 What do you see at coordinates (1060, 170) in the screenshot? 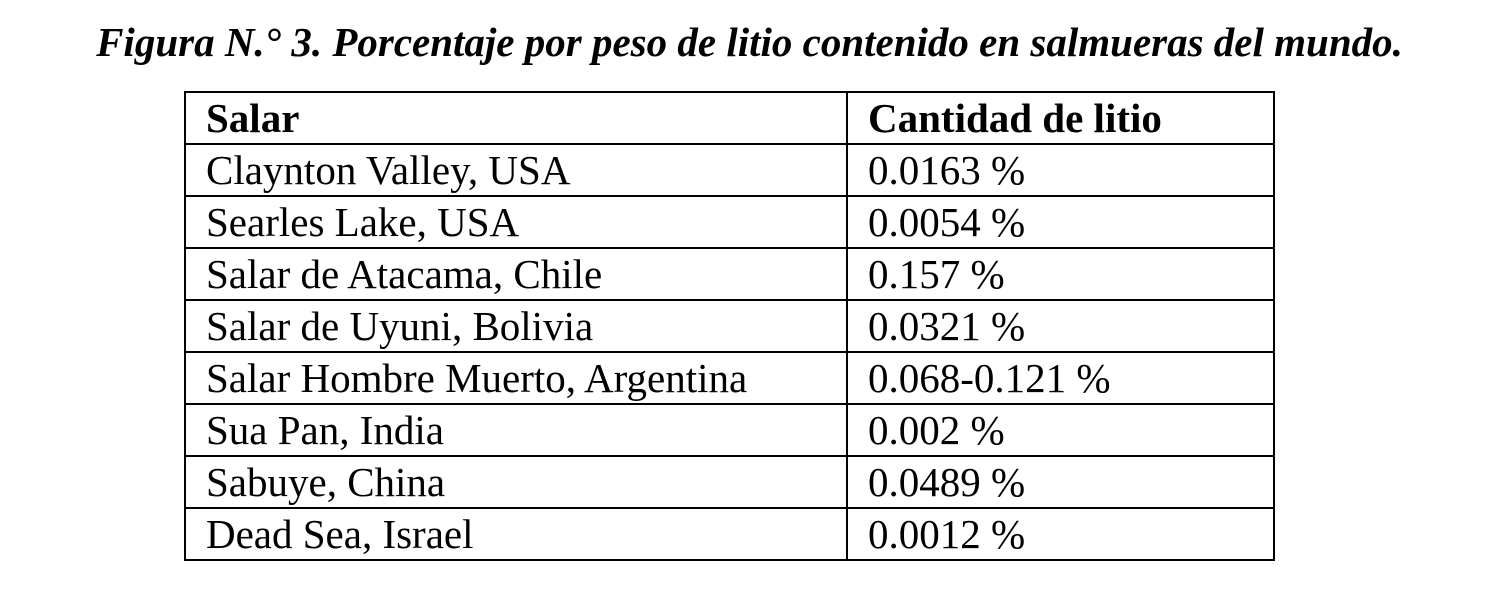
I see `cell-cantidad: 0.0163 %` at bounding box center [1060, 170].